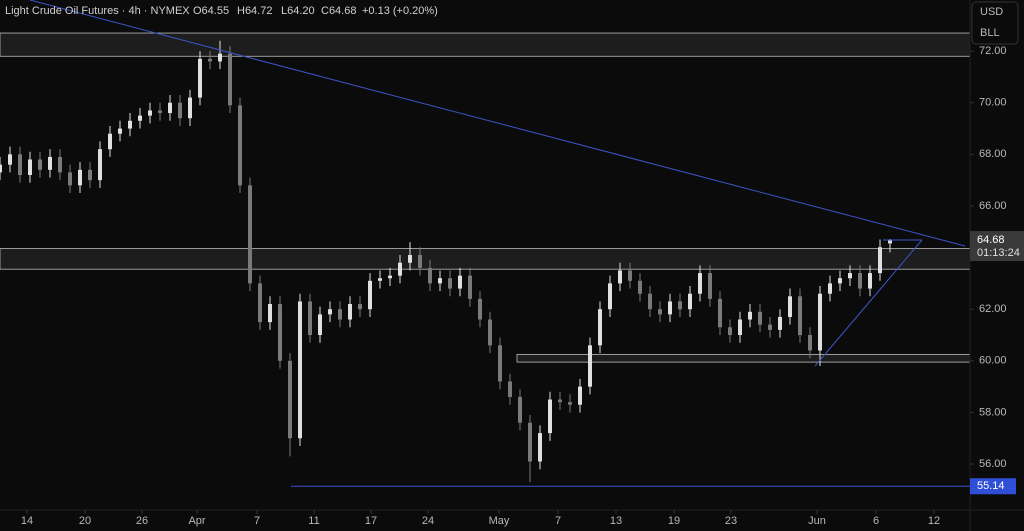 This screenshot has height=531, width=1024. I want to click on x-tick-label: 12, so click(934, 521).